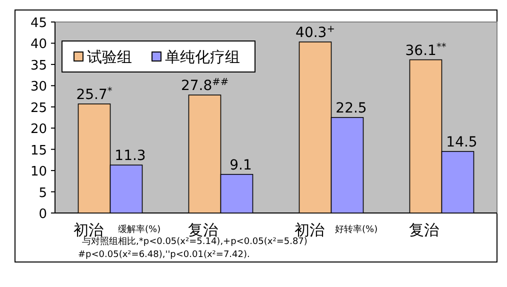  What do you see at coordinates (130, 156) in the screenshot?
I see `data-label: 11.3` at bounding box center [130, 156].